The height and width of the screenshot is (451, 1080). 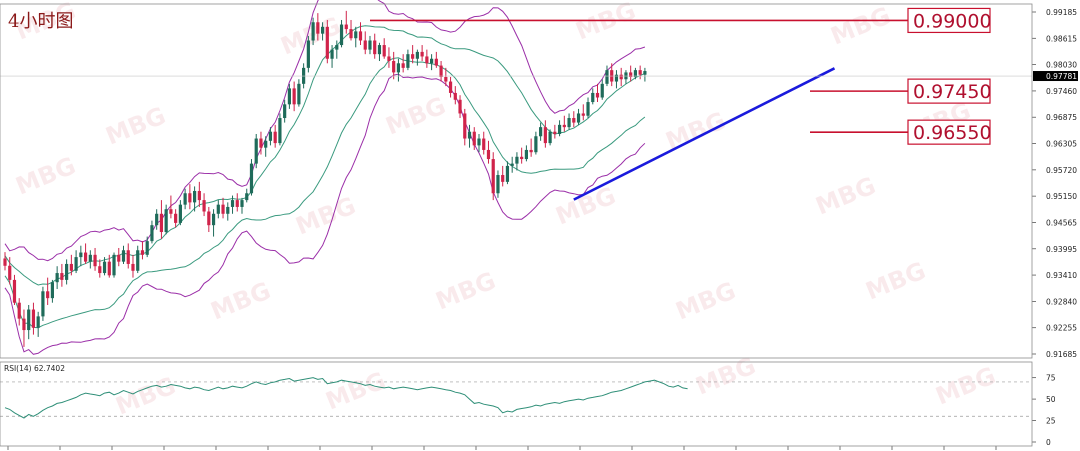 What do you see at coordinates (1061, 91) in the screenshot?
I see `price-tick-label: 0.97460` at bounding box center [1061, 91].